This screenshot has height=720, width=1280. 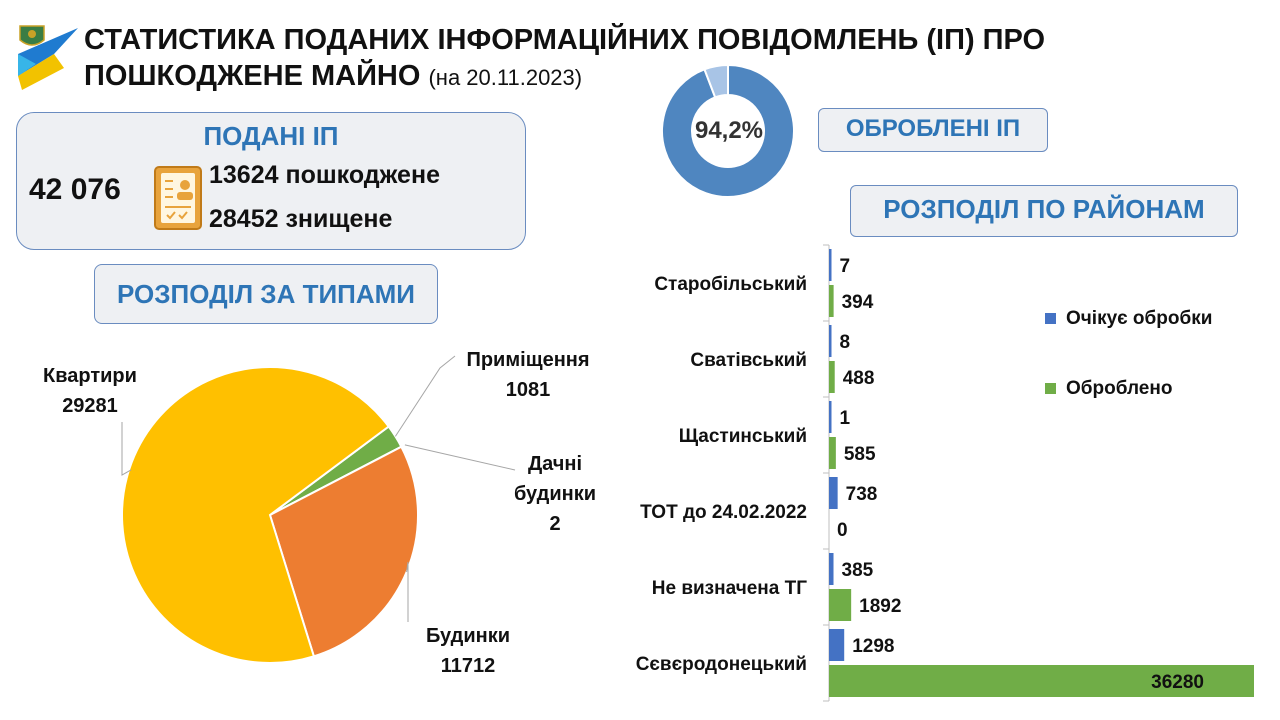 What do you see at coordinates (527, 375) in the screenshot?
I see `pie-label-premises: Приміщення 1081` at bounding box center [527, 375].